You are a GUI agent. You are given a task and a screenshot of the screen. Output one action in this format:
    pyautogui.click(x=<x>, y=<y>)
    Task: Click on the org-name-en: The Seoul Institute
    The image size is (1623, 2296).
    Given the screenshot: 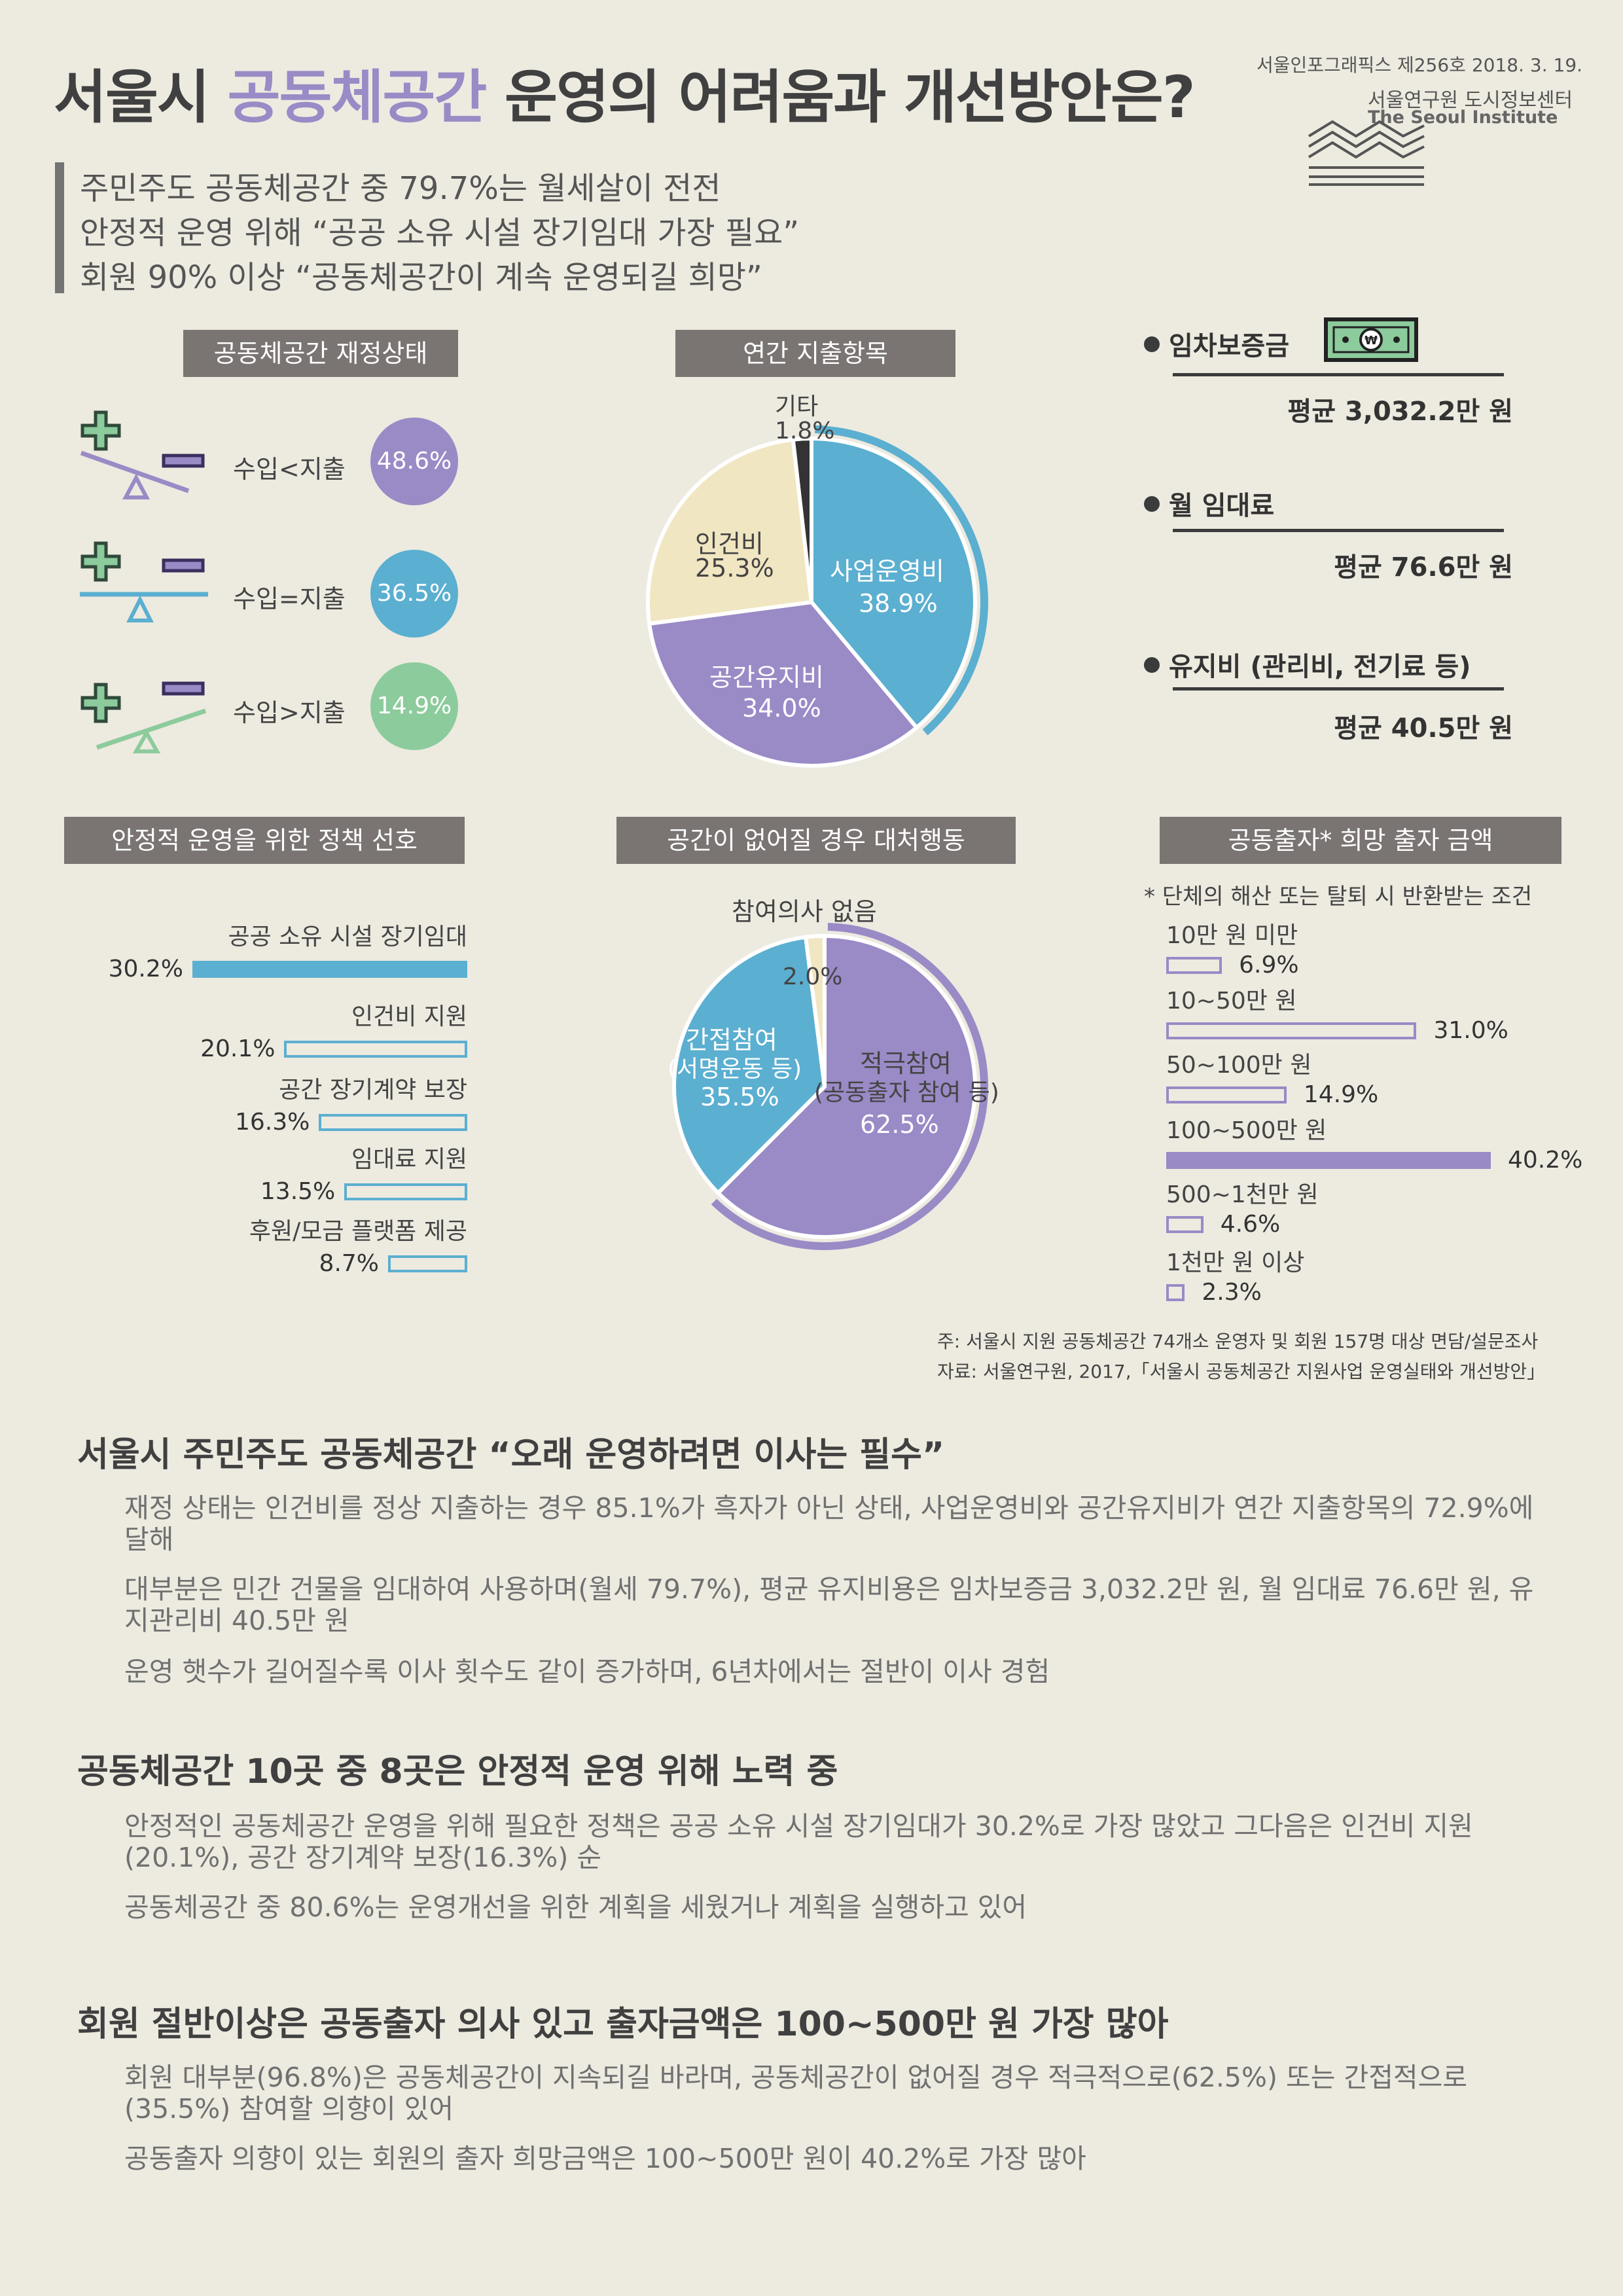 What is the action you would take?
    pyautogui.click(x=1463, y=117)
    